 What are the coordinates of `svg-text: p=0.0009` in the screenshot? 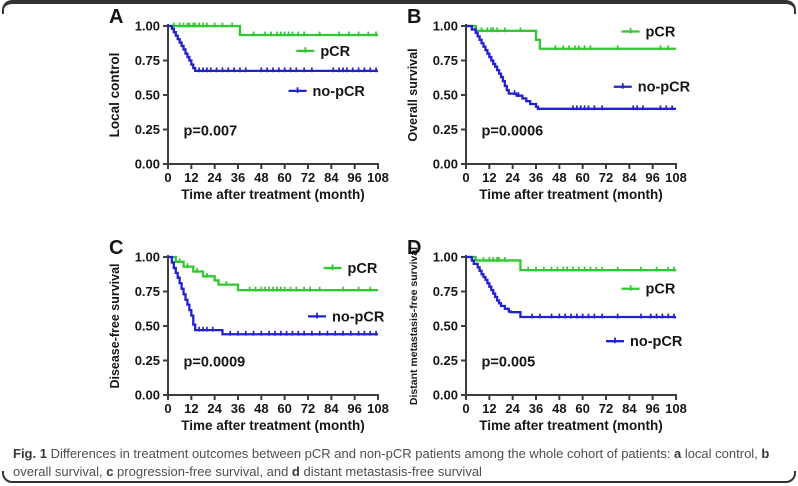 It's located at (215, 363).